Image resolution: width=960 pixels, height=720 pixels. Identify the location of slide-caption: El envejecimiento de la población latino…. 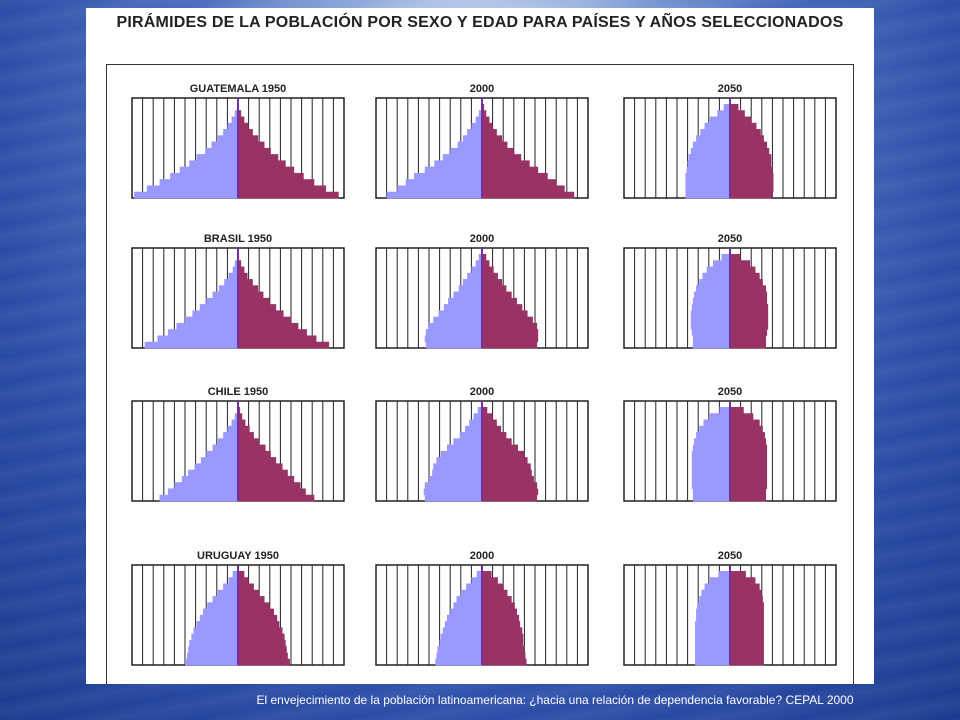
(555, 700).